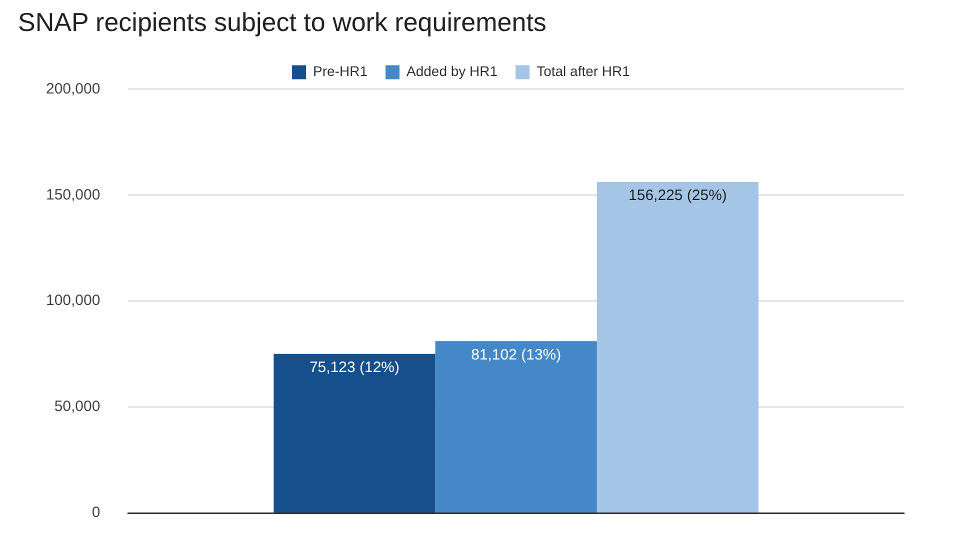  What do you see at coordinates (282, 21) in the screenshot?
I see `chart-title: SNAP recipients subject to work requirements` at bounding box center [282, 21].